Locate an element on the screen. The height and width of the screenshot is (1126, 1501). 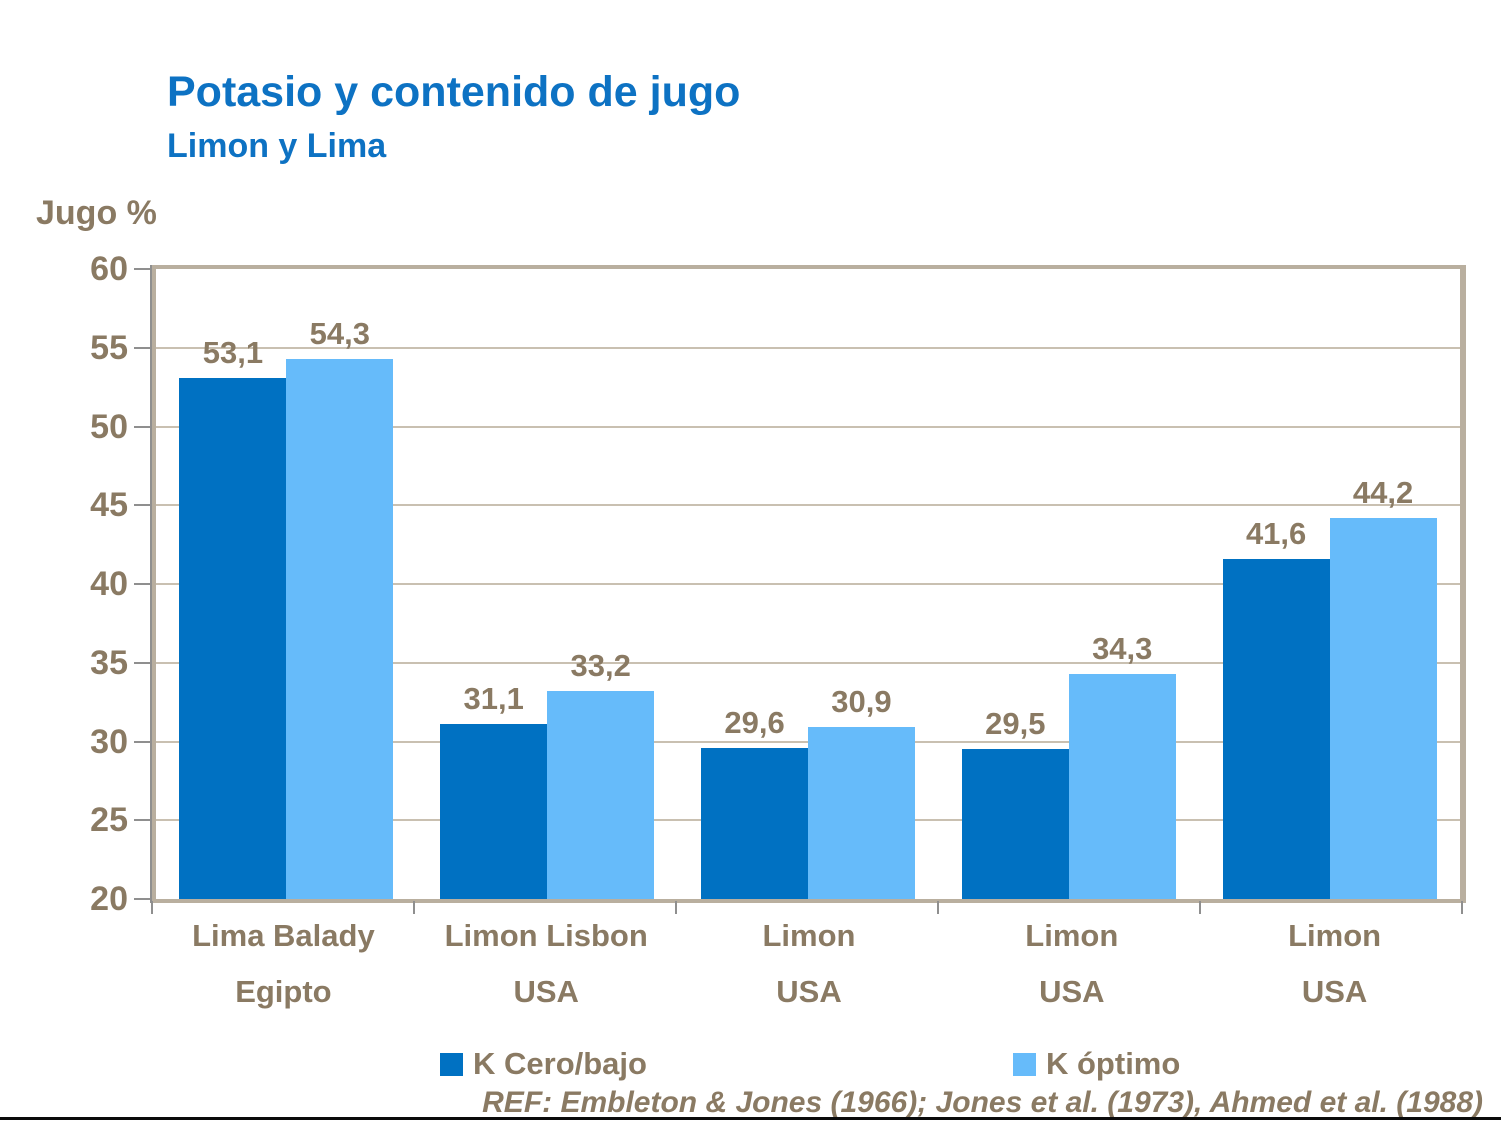
y-tick-label-35: 35 is located at coordinates (109, 662).